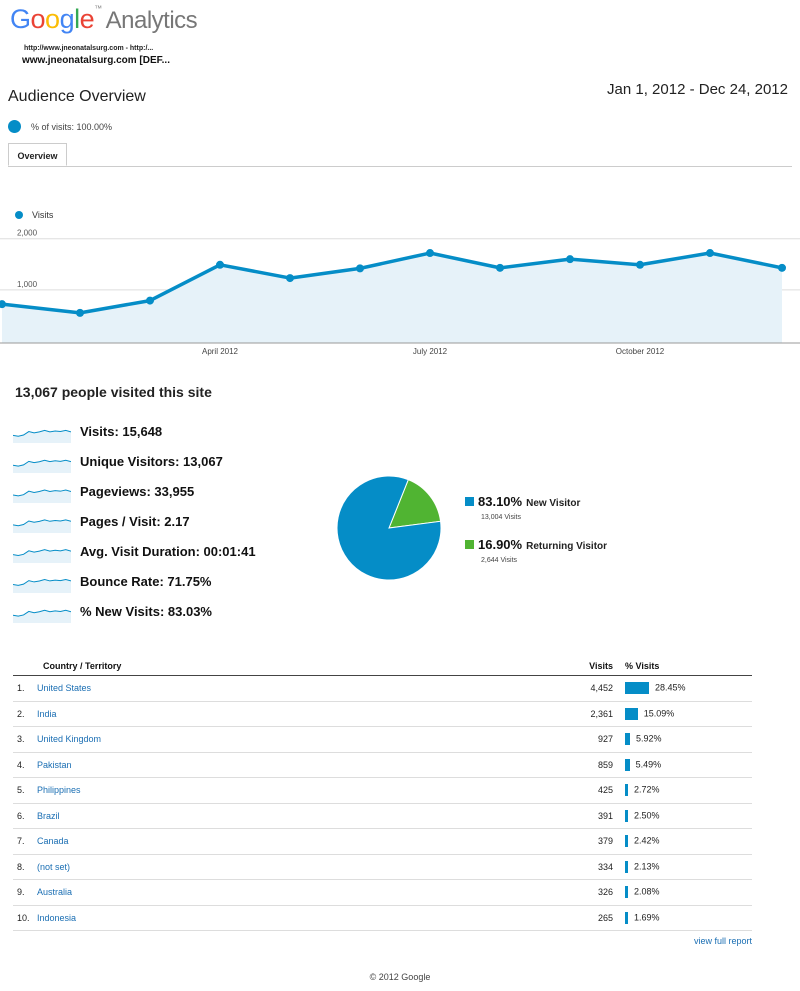 The height and width of the screenshot is (991, 800). What do you see at coordinates (537, 739) in the screenshot?
I see `row-visits: 927` at bounding box center [537, 739].